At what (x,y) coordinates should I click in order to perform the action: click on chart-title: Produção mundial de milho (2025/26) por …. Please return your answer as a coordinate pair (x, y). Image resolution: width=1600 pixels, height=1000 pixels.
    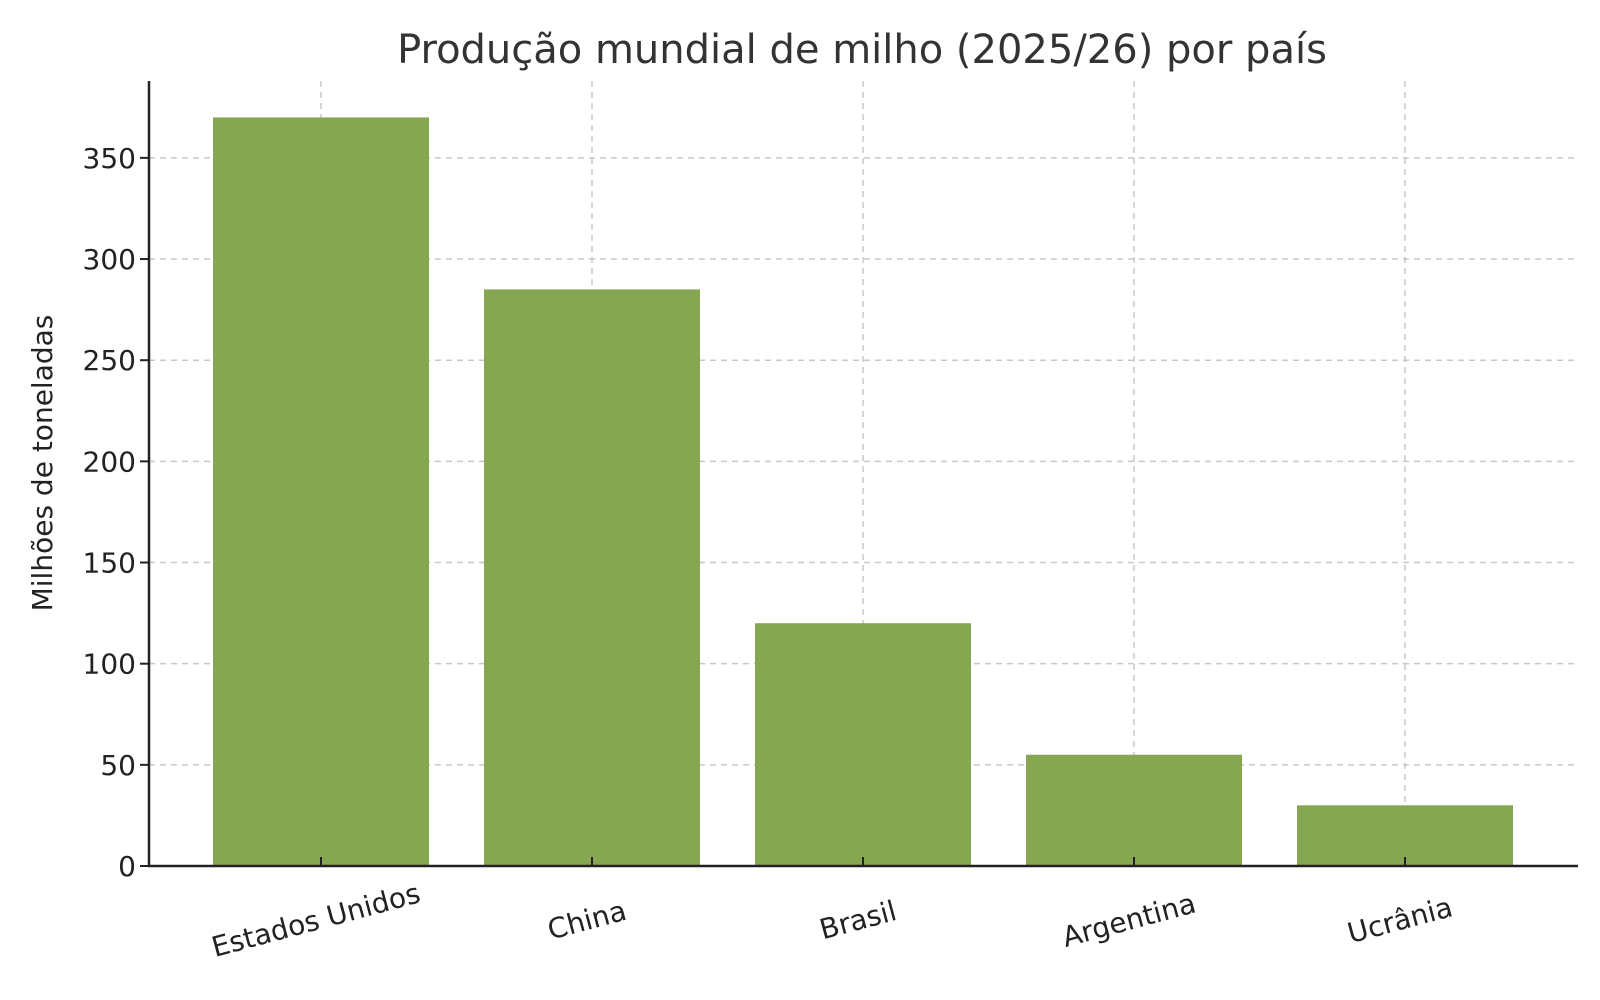
    Looking at the image, I should click on (862, 50).